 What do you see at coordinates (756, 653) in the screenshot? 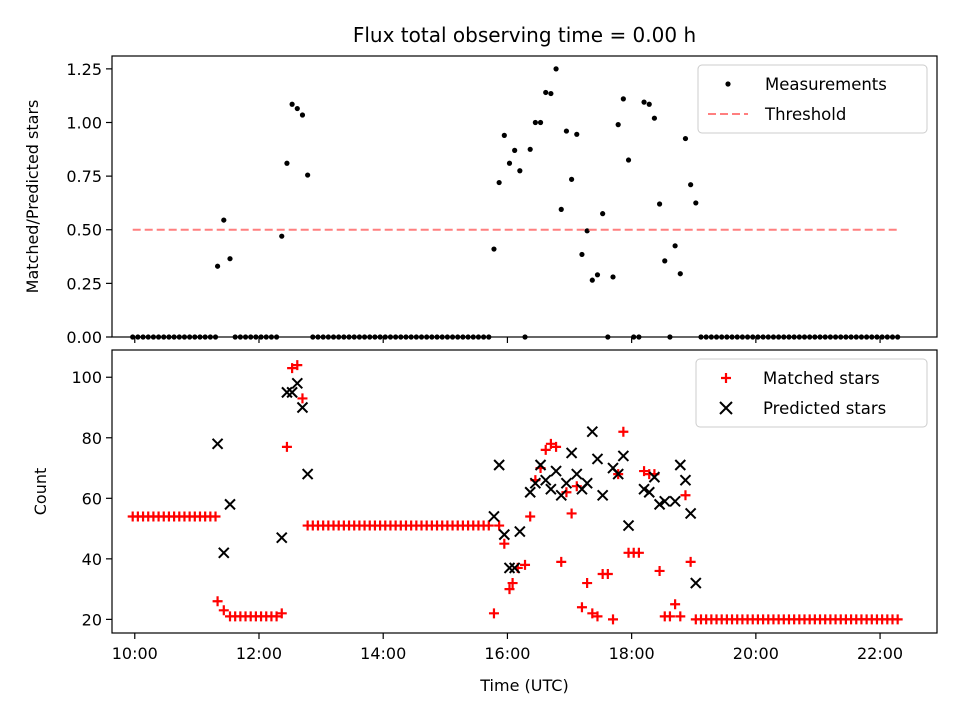
I see `x-tick-label: 20:00` at bounding box center [756, 653].